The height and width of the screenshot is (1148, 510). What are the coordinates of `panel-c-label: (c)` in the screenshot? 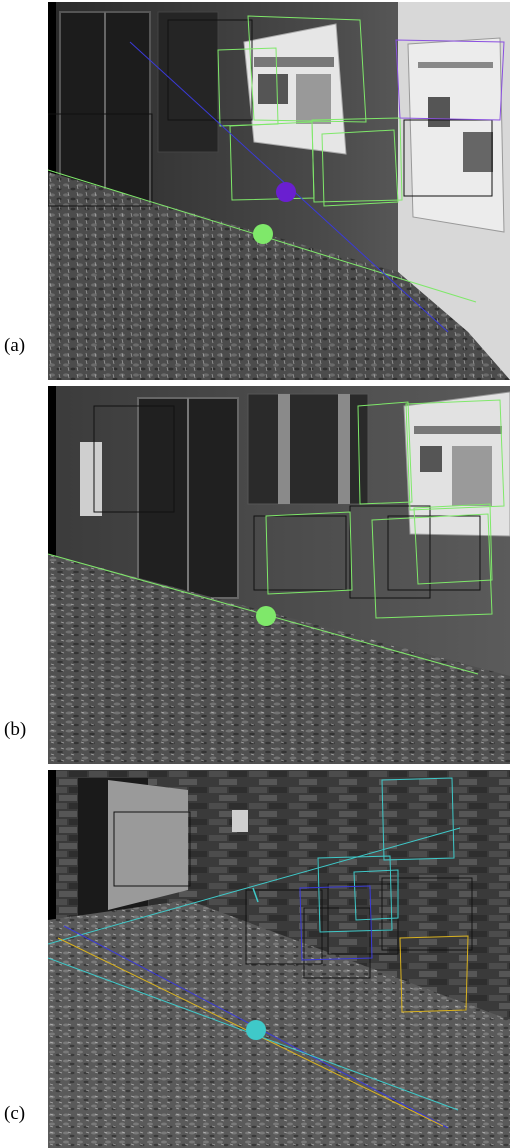 It's located at (15, 1113).